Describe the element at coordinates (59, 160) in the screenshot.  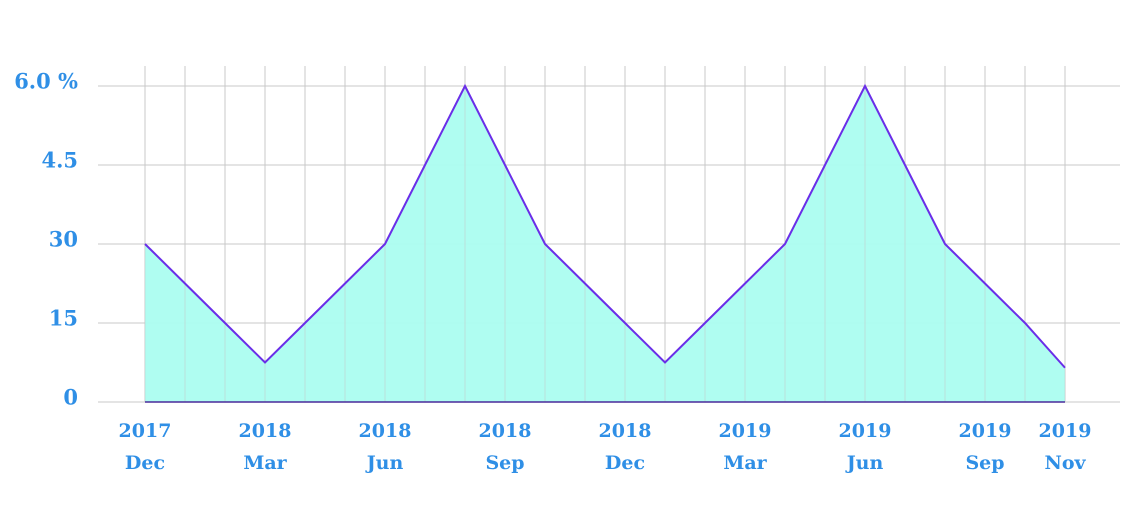
I see `y-tick-label: 4.5` at that location.